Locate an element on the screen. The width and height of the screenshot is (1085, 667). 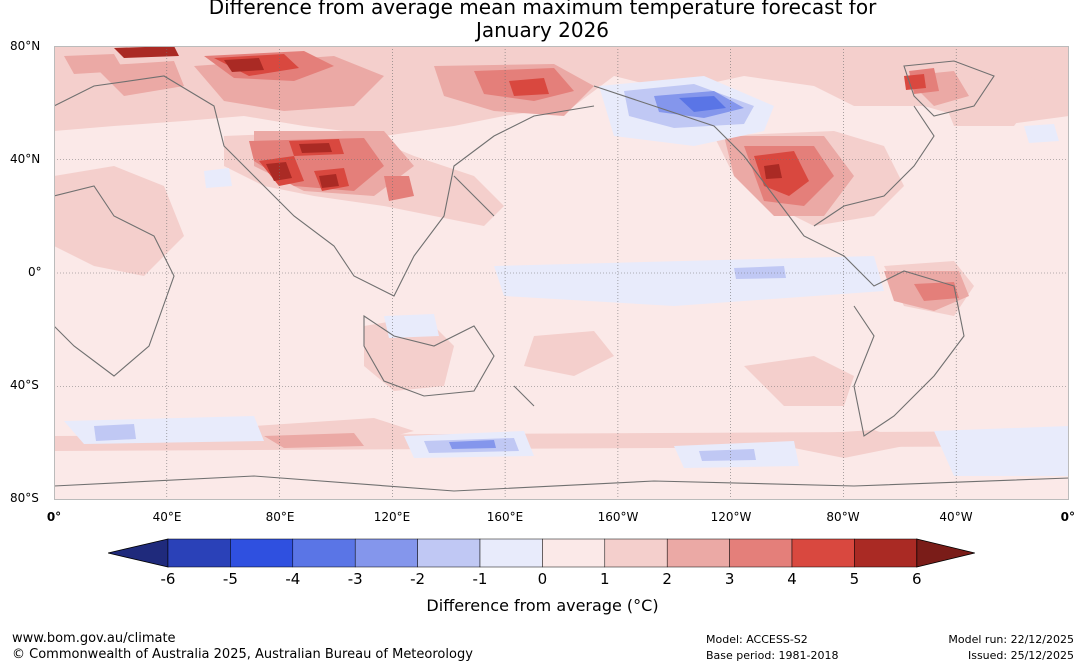
lat-label-40s: 40°S is located at coordinates (24, 385).